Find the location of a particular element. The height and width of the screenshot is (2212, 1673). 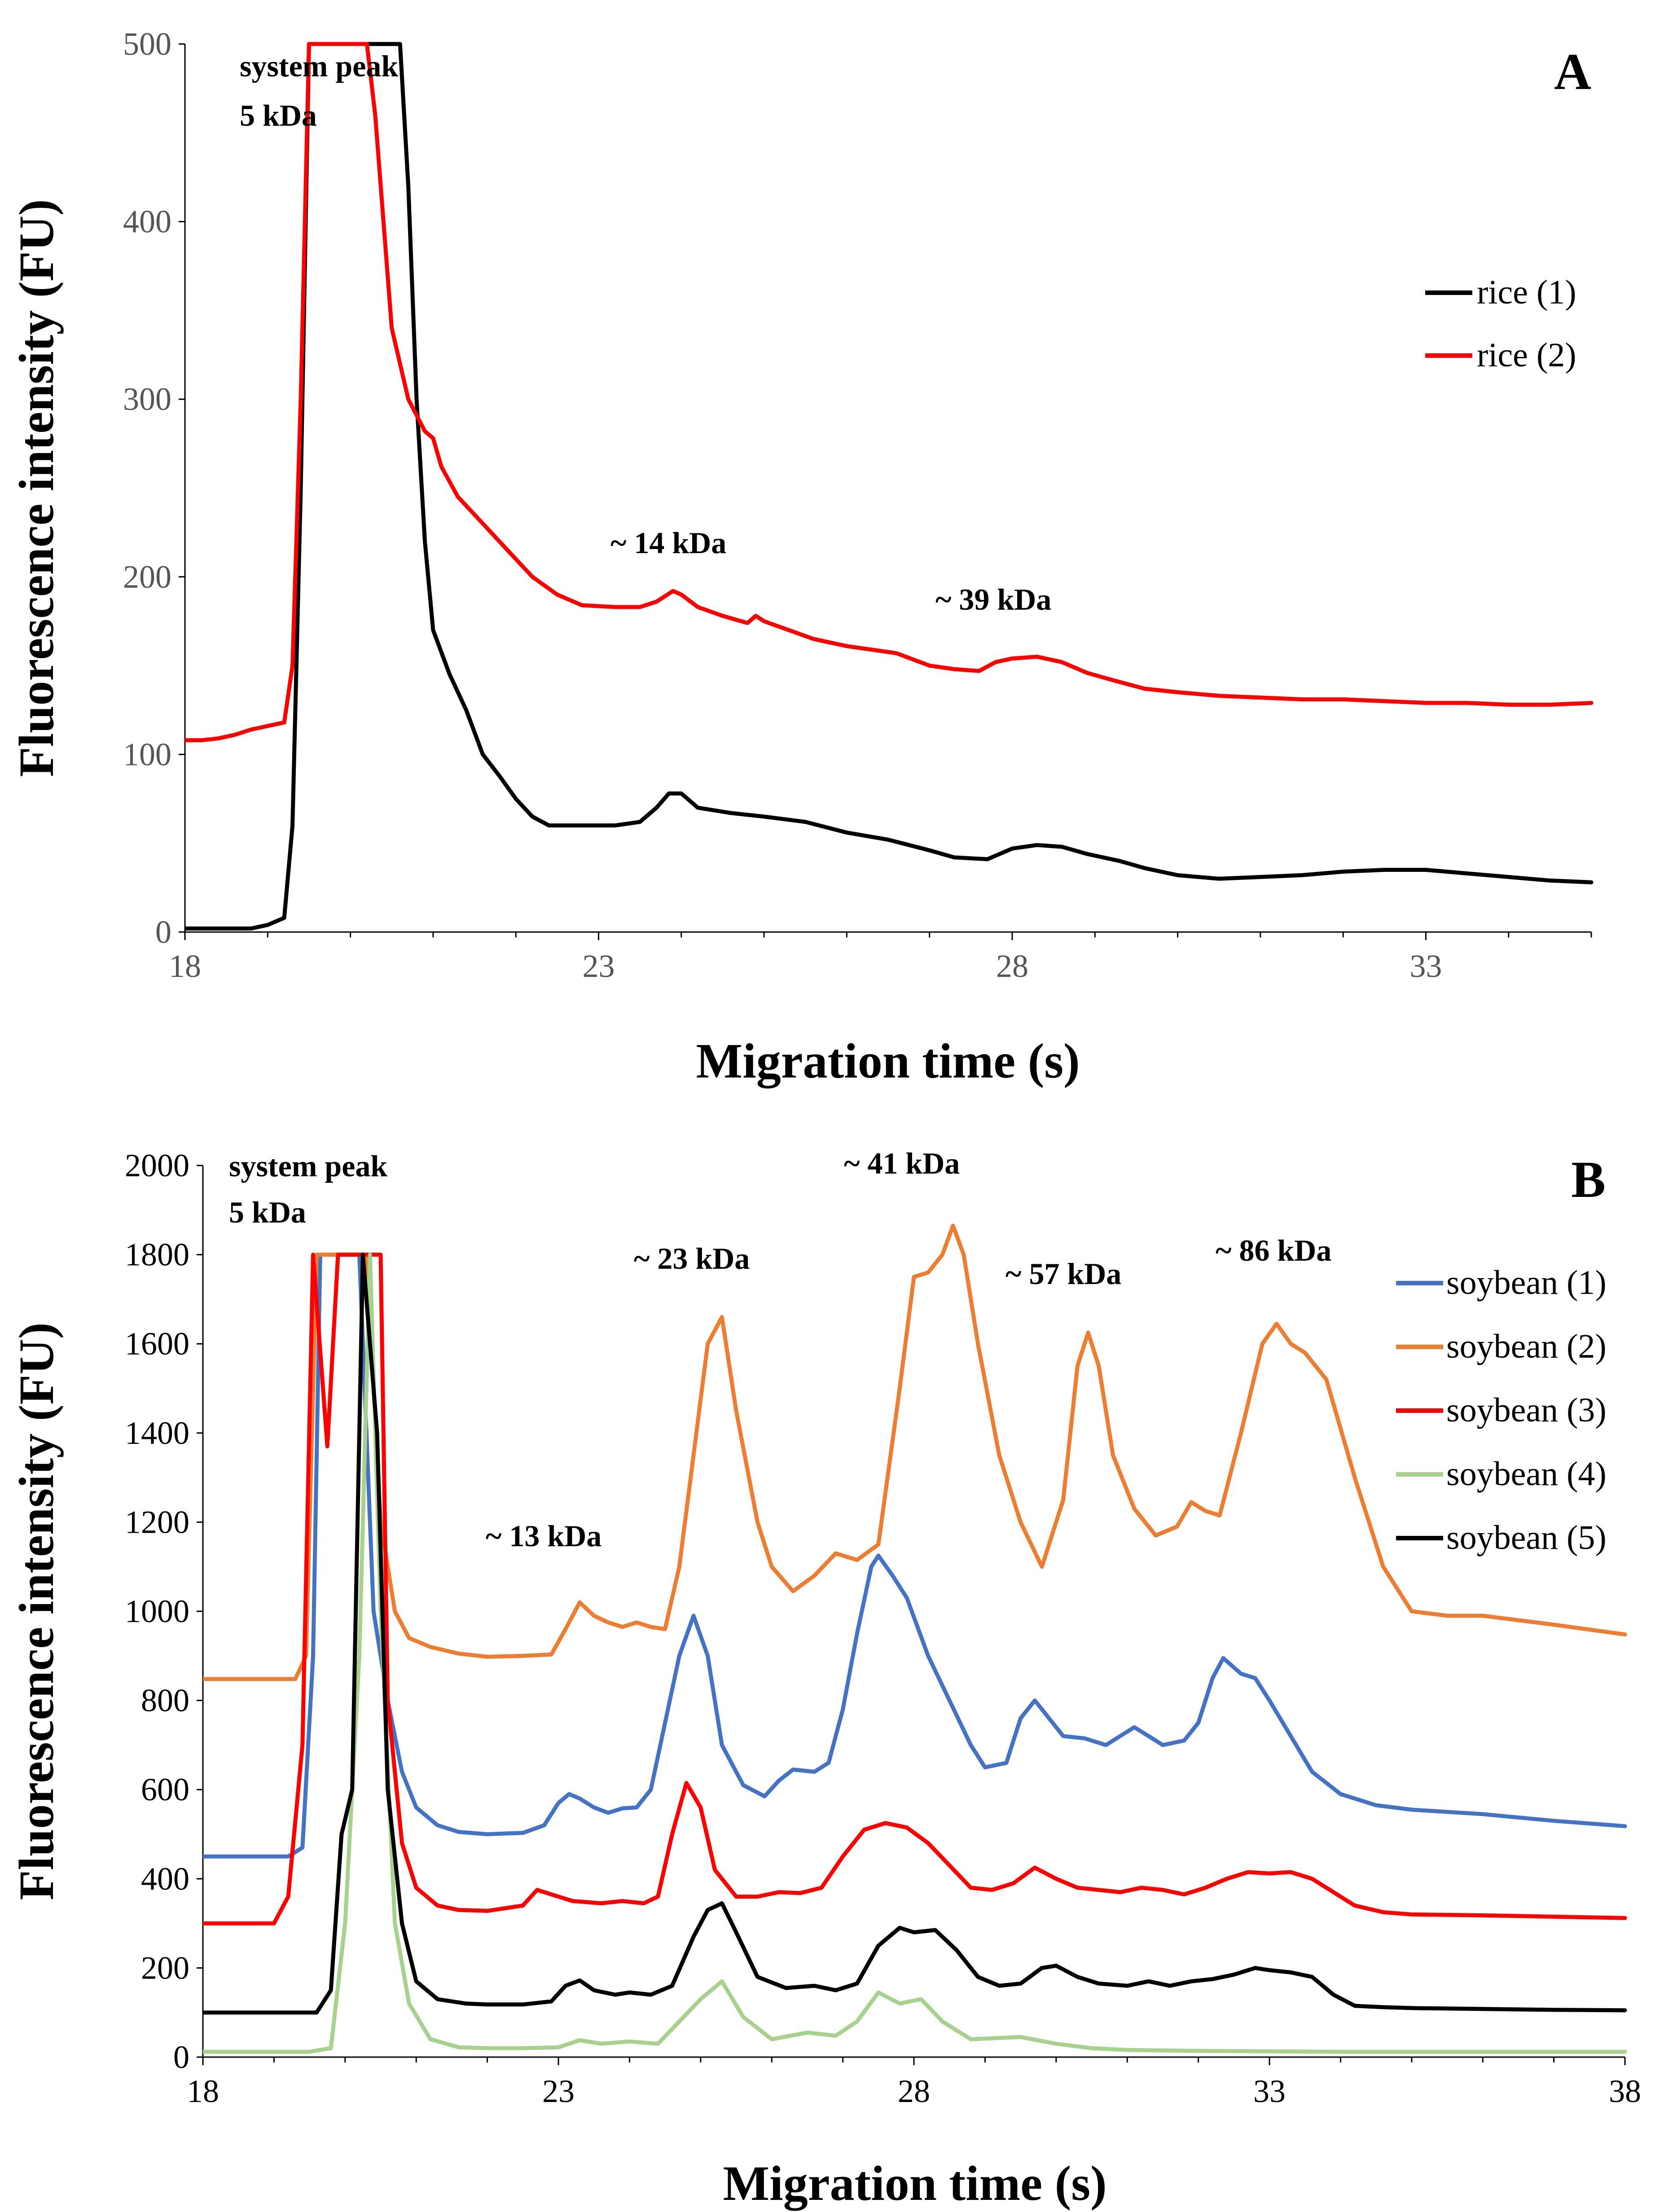

panel-b-annotation-23kda: ~ 23 kDa is located at coordinates (692, 1258).